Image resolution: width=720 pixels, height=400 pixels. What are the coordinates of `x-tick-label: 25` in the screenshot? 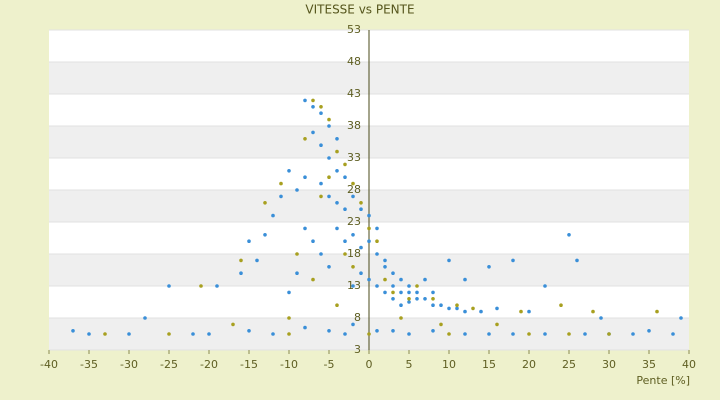 It's located at (569, 364).